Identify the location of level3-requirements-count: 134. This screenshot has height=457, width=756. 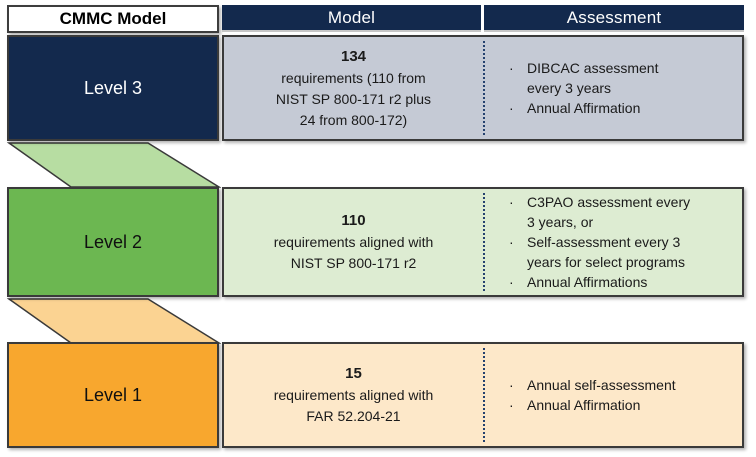
(353, 56).